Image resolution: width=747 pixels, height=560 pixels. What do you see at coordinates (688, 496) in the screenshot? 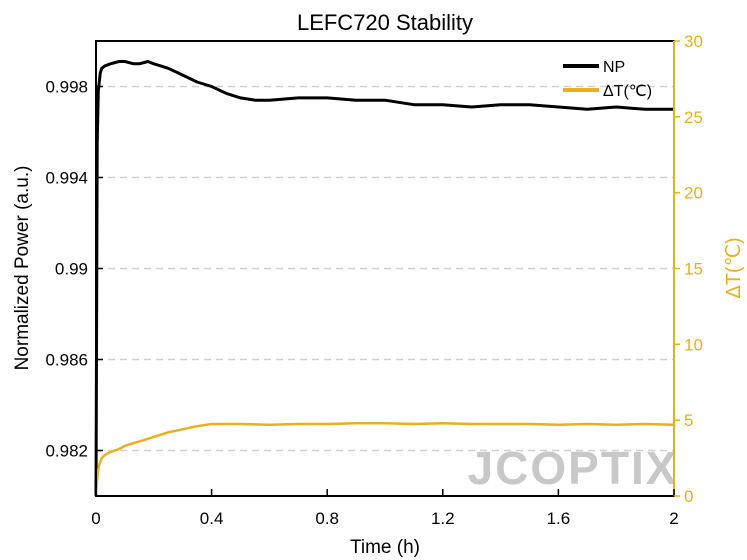
I see `y2-tick-label-0: 0` at bounding box center [688, 496].